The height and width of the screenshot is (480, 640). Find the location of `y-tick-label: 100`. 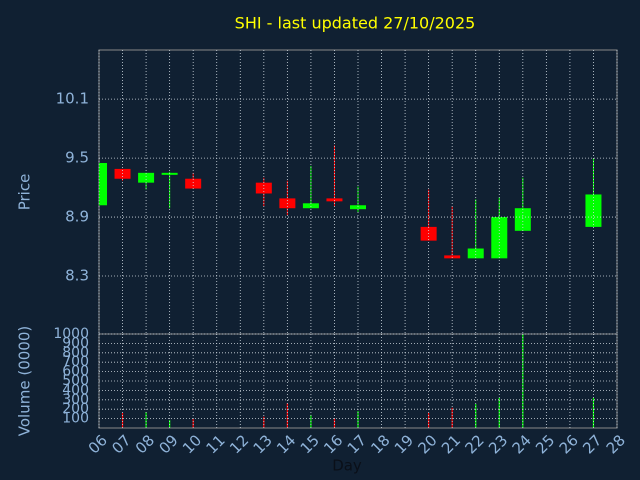

y-tick-label: 100 is located at coordinates (75, 419).